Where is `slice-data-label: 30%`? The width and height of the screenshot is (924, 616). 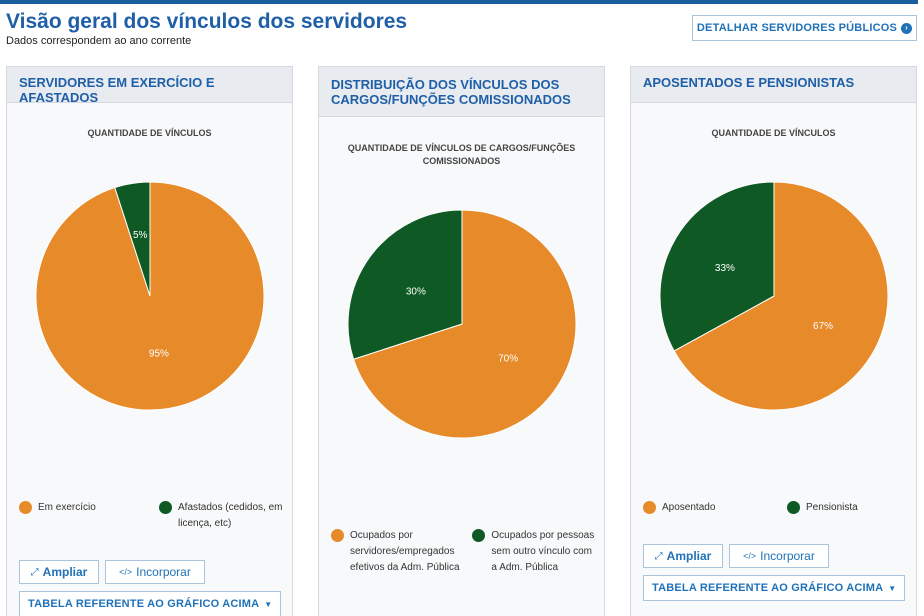
slice-data-label: 30% is located at coordinates (416, 291).